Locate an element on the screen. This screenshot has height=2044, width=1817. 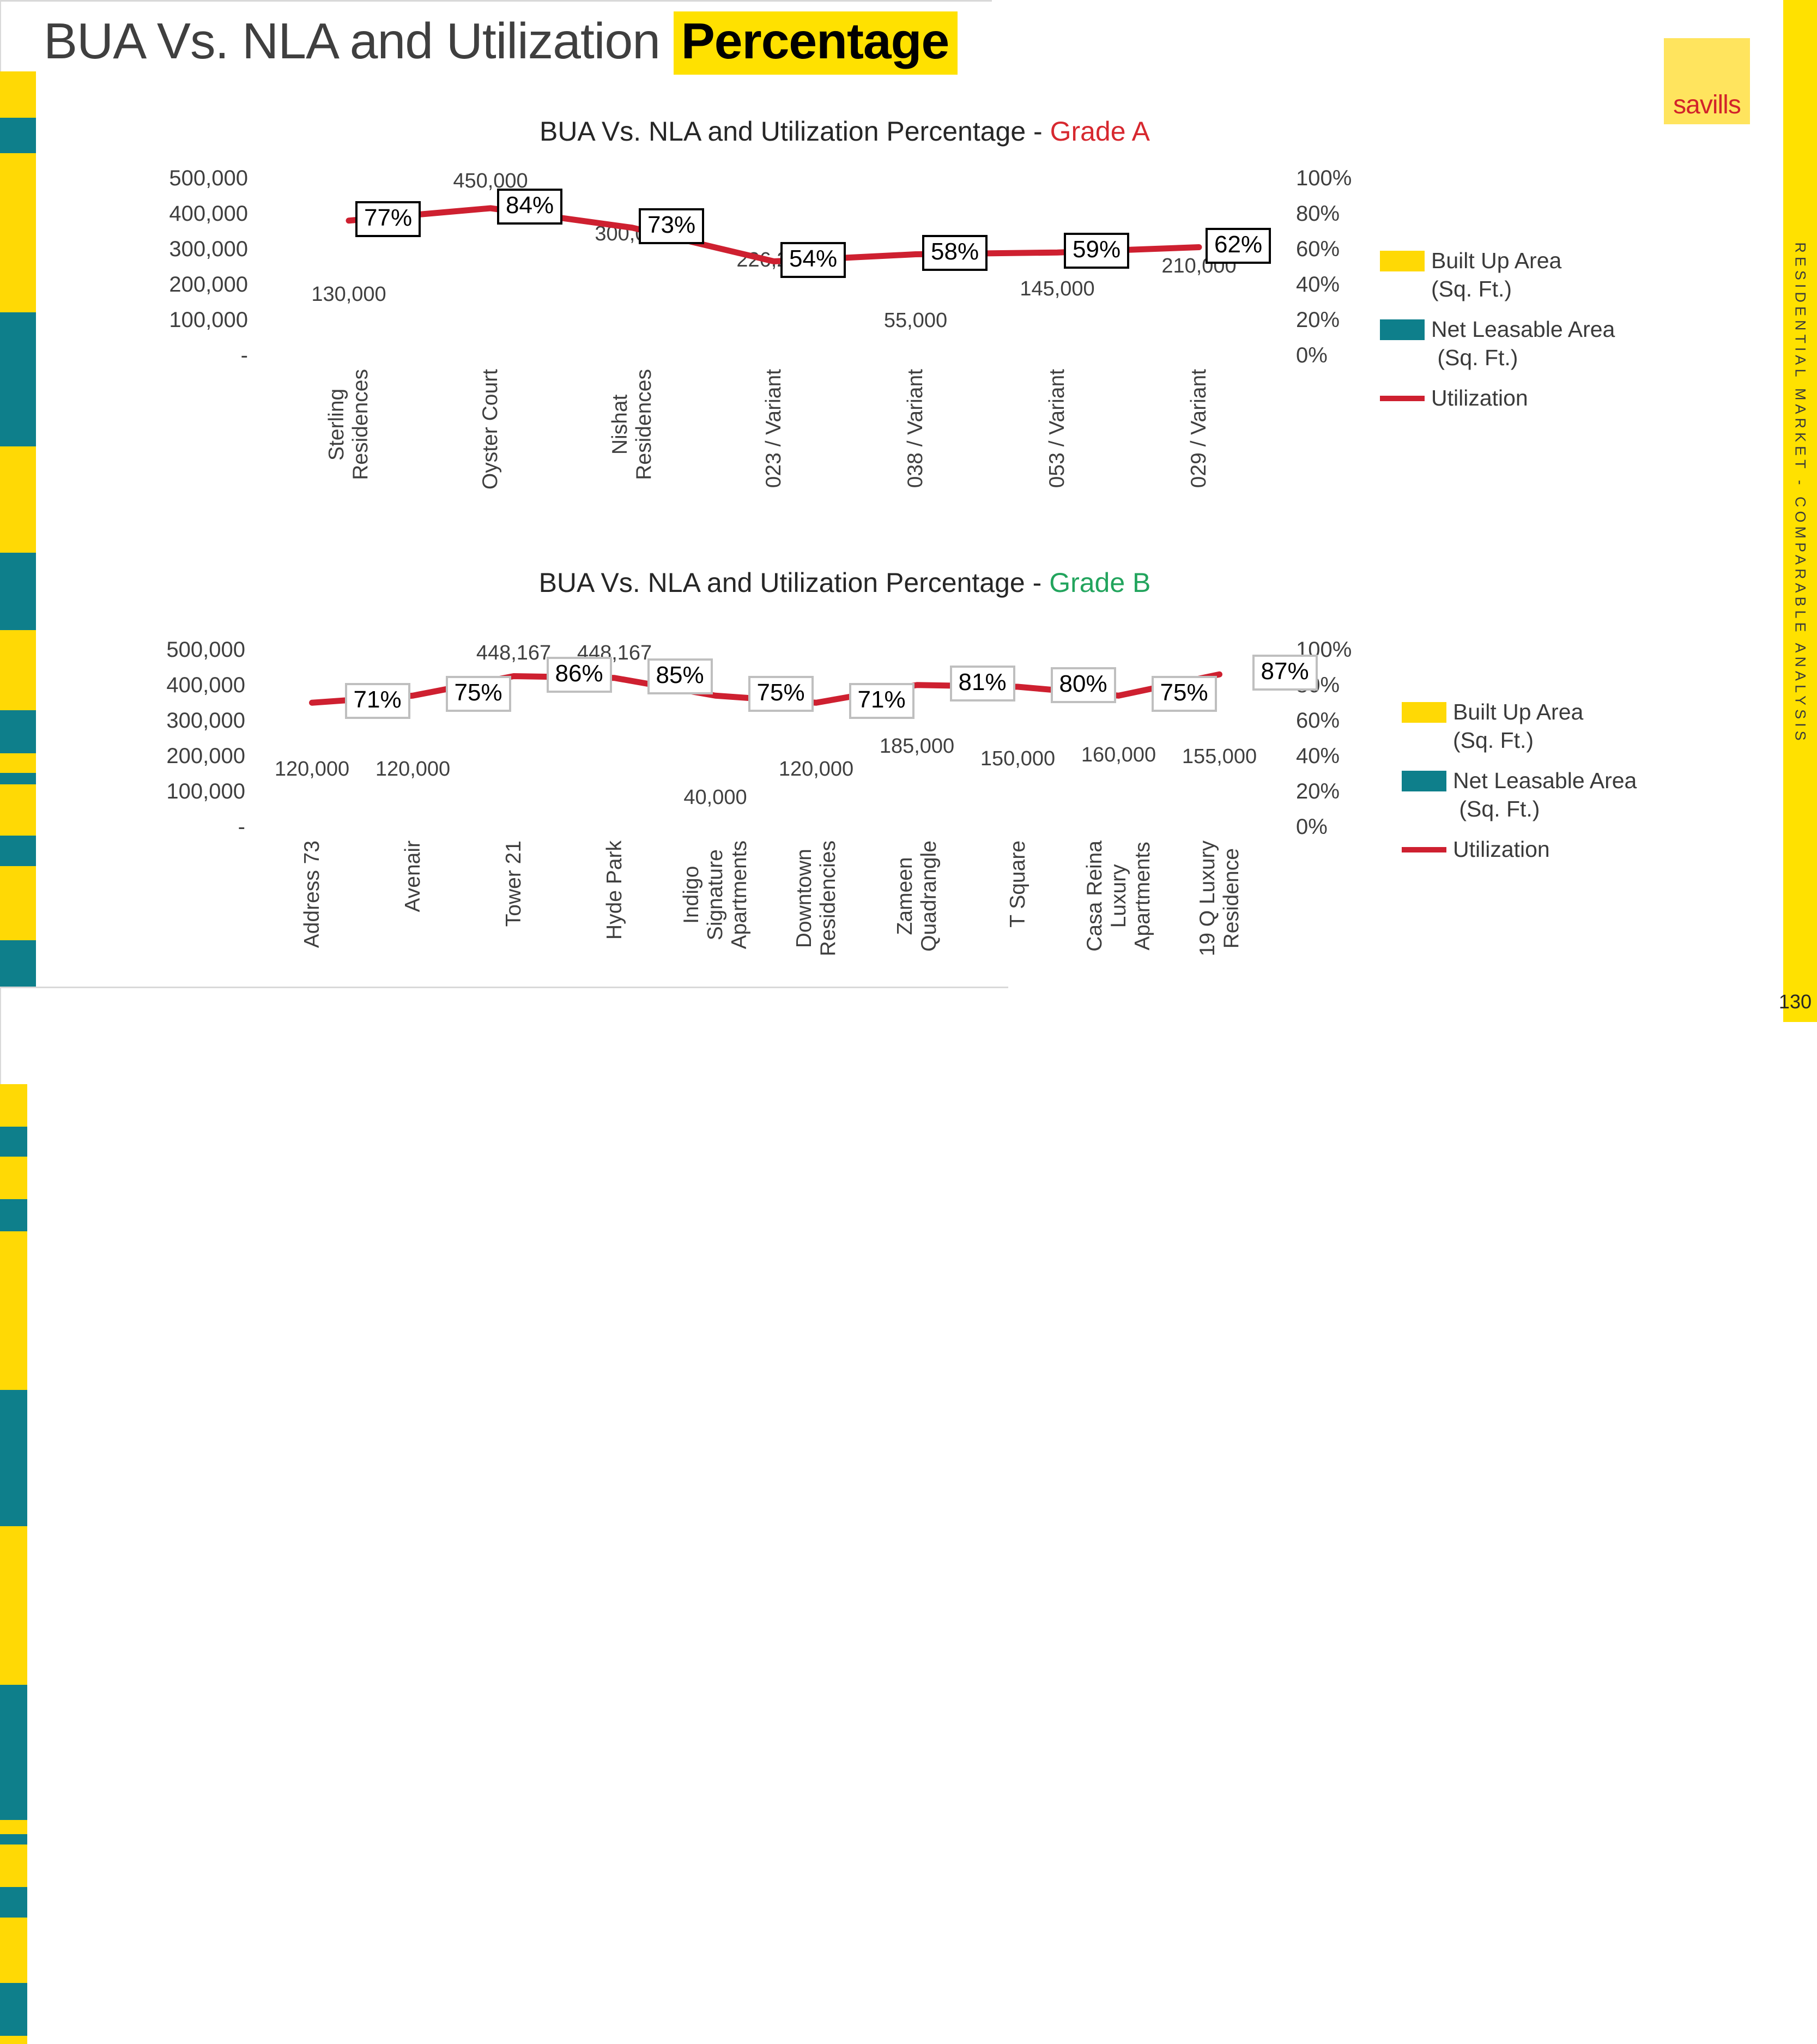
legend-swatch-bua is located at coordinates (1424, 713).